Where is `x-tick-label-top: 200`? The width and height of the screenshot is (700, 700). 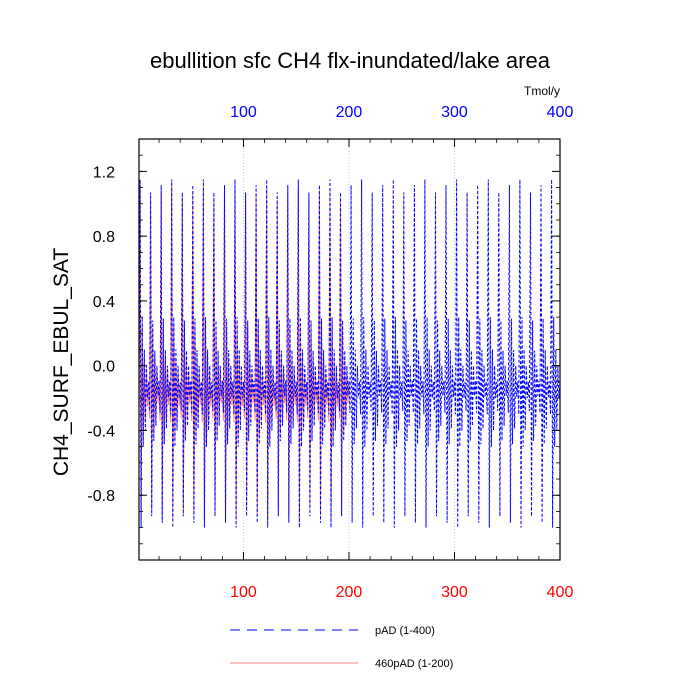 x-tick-label-top: 200 is located at coordinates (349, 112).